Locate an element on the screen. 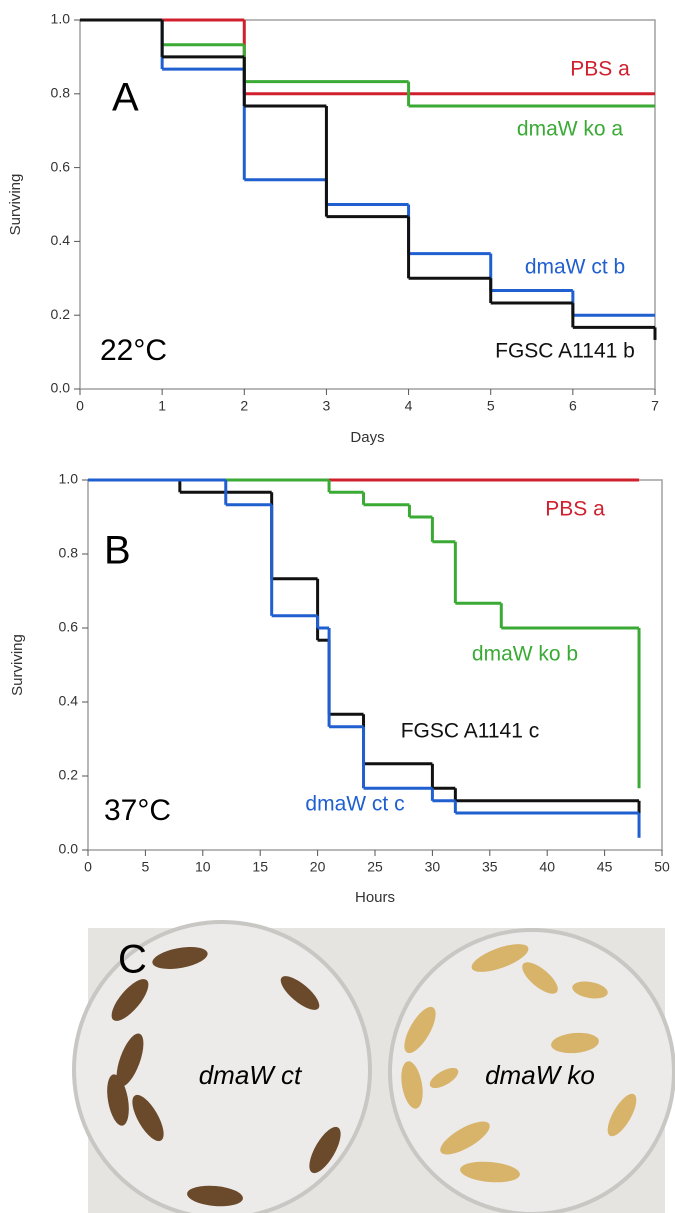 This screenshot has height=1213, width=675. x-tick-label: 10 is located at coordinates (203, 867).